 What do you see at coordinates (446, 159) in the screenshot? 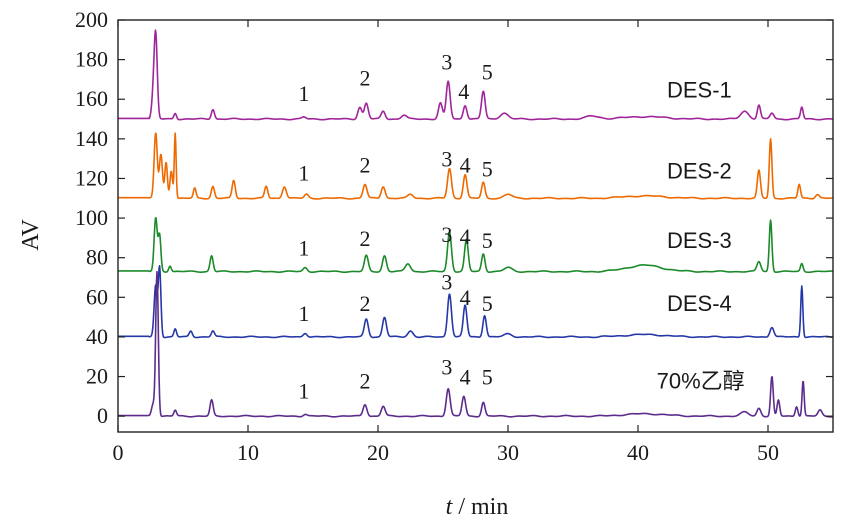
I see `peak-label-1-2: 3` at bounding box center [446, 159].